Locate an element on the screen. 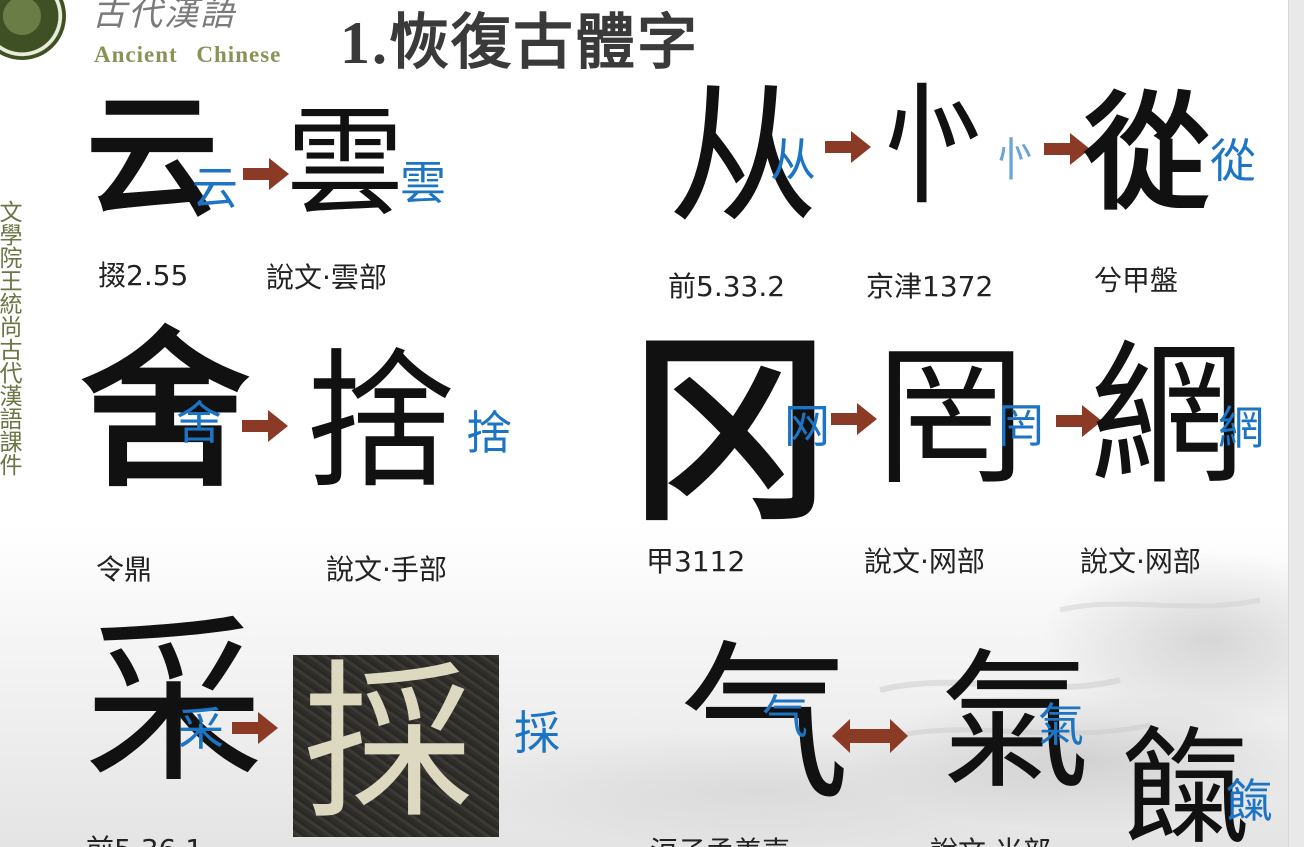  modern-char-cong-full: 從 is located at coordinates (1233, 161).